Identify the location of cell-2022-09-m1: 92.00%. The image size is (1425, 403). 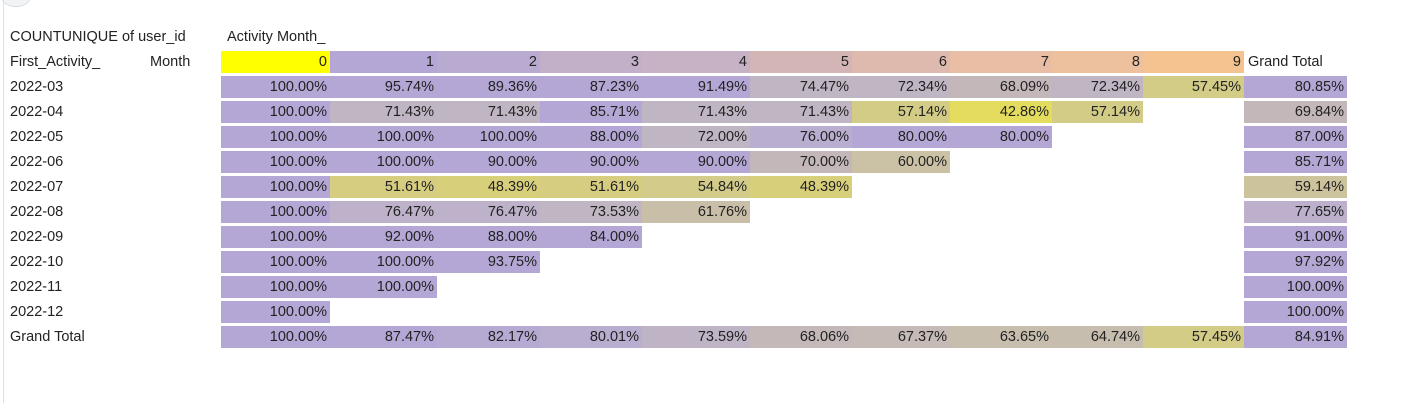
(383, 237).